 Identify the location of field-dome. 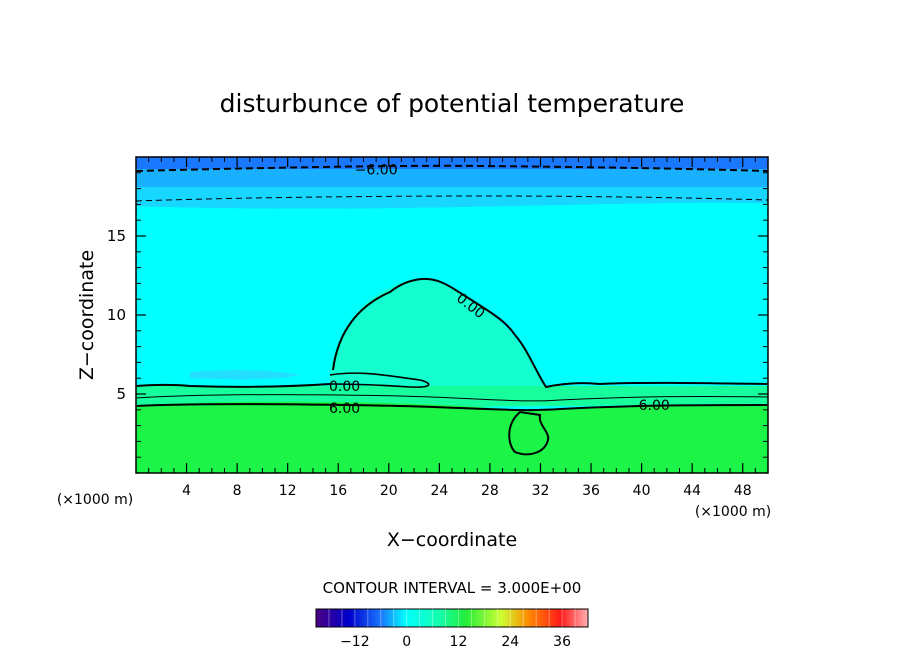
(437, 339).